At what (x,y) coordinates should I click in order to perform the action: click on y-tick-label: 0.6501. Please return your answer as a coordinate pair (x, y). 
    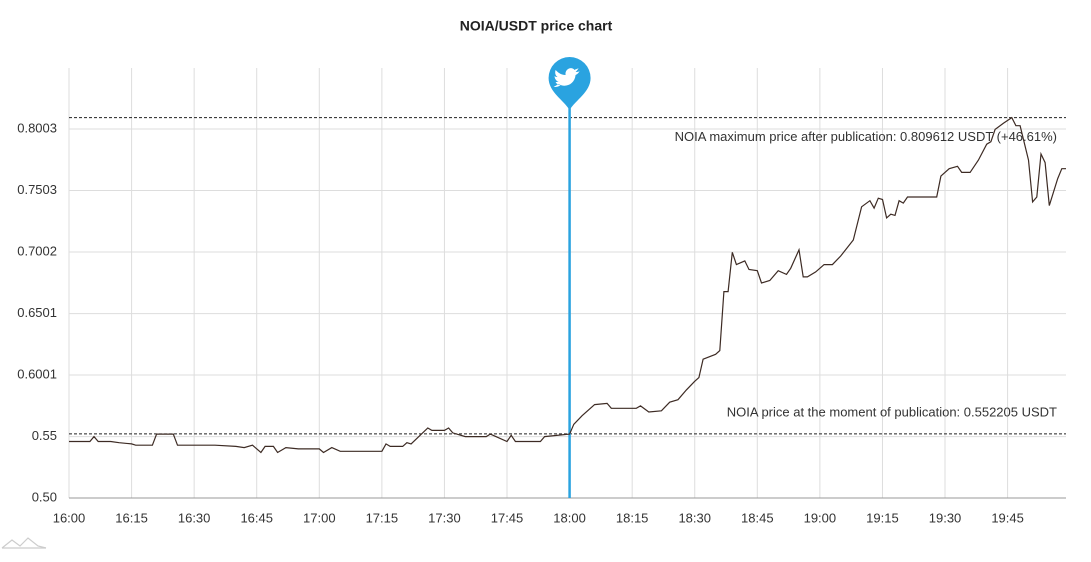
    Looking at the image, I should click on (37, 312).